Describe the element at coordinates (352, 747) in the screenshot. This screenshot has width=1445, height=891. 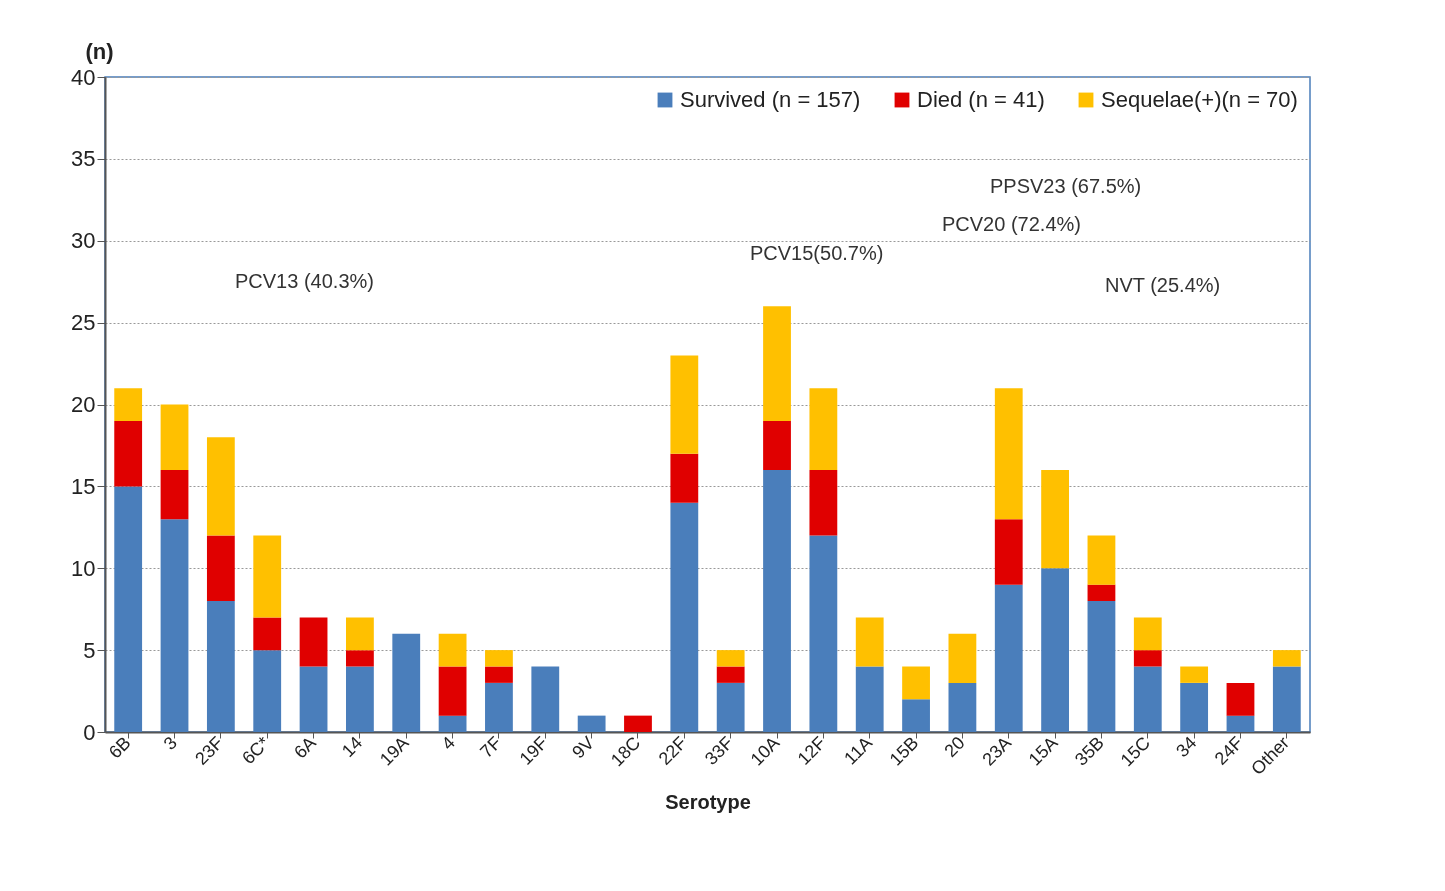
I see `x-tick-label: 14` at that location.